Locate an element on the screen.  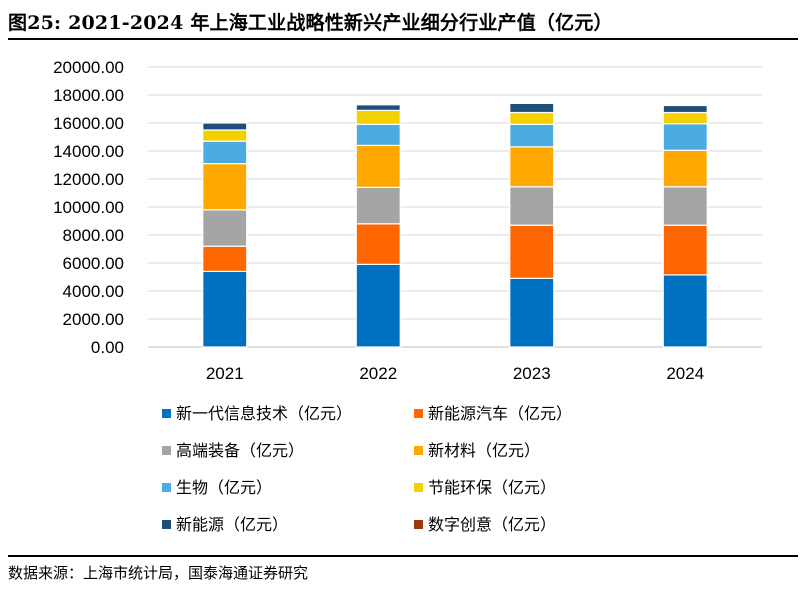
figure-title: 图25: 2021-2024 年上海工业战略性新兴产业细分行业产值（亿元） is located at coordinates (310, 23).